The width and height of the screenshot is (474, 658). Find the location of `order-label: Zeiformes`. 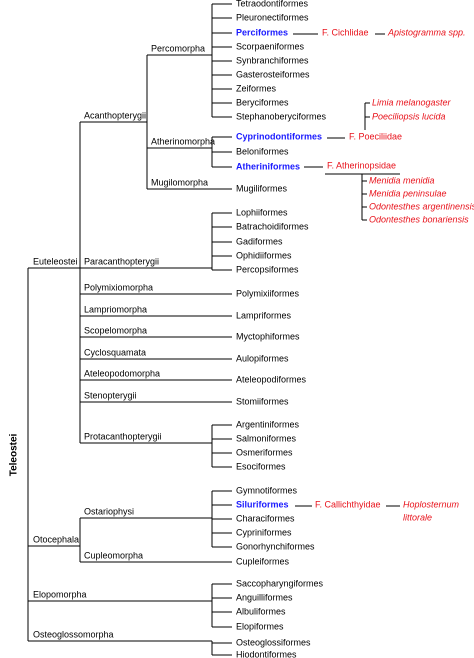

order-label: Zeiformes is located at coordinates (256, 88).